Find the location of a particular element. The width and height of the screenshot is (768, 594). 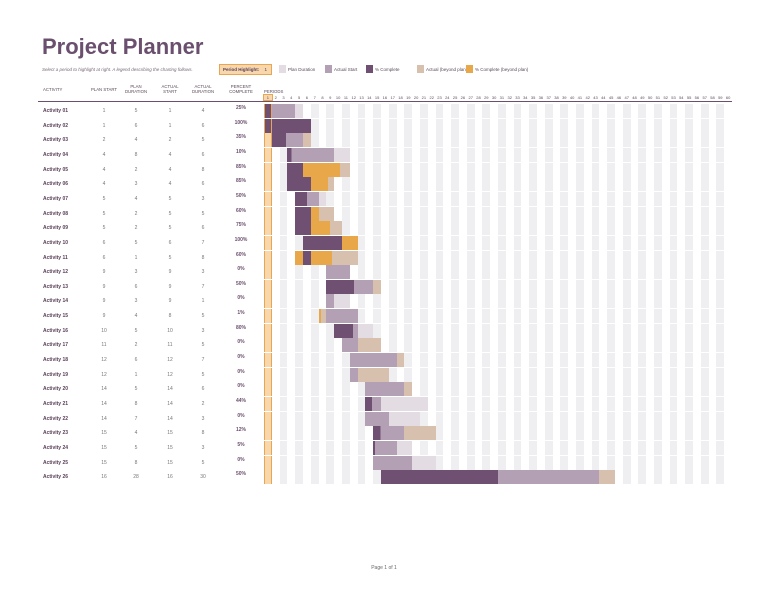

cell-plan-duration: 3 is located at coordinates (136, 272).